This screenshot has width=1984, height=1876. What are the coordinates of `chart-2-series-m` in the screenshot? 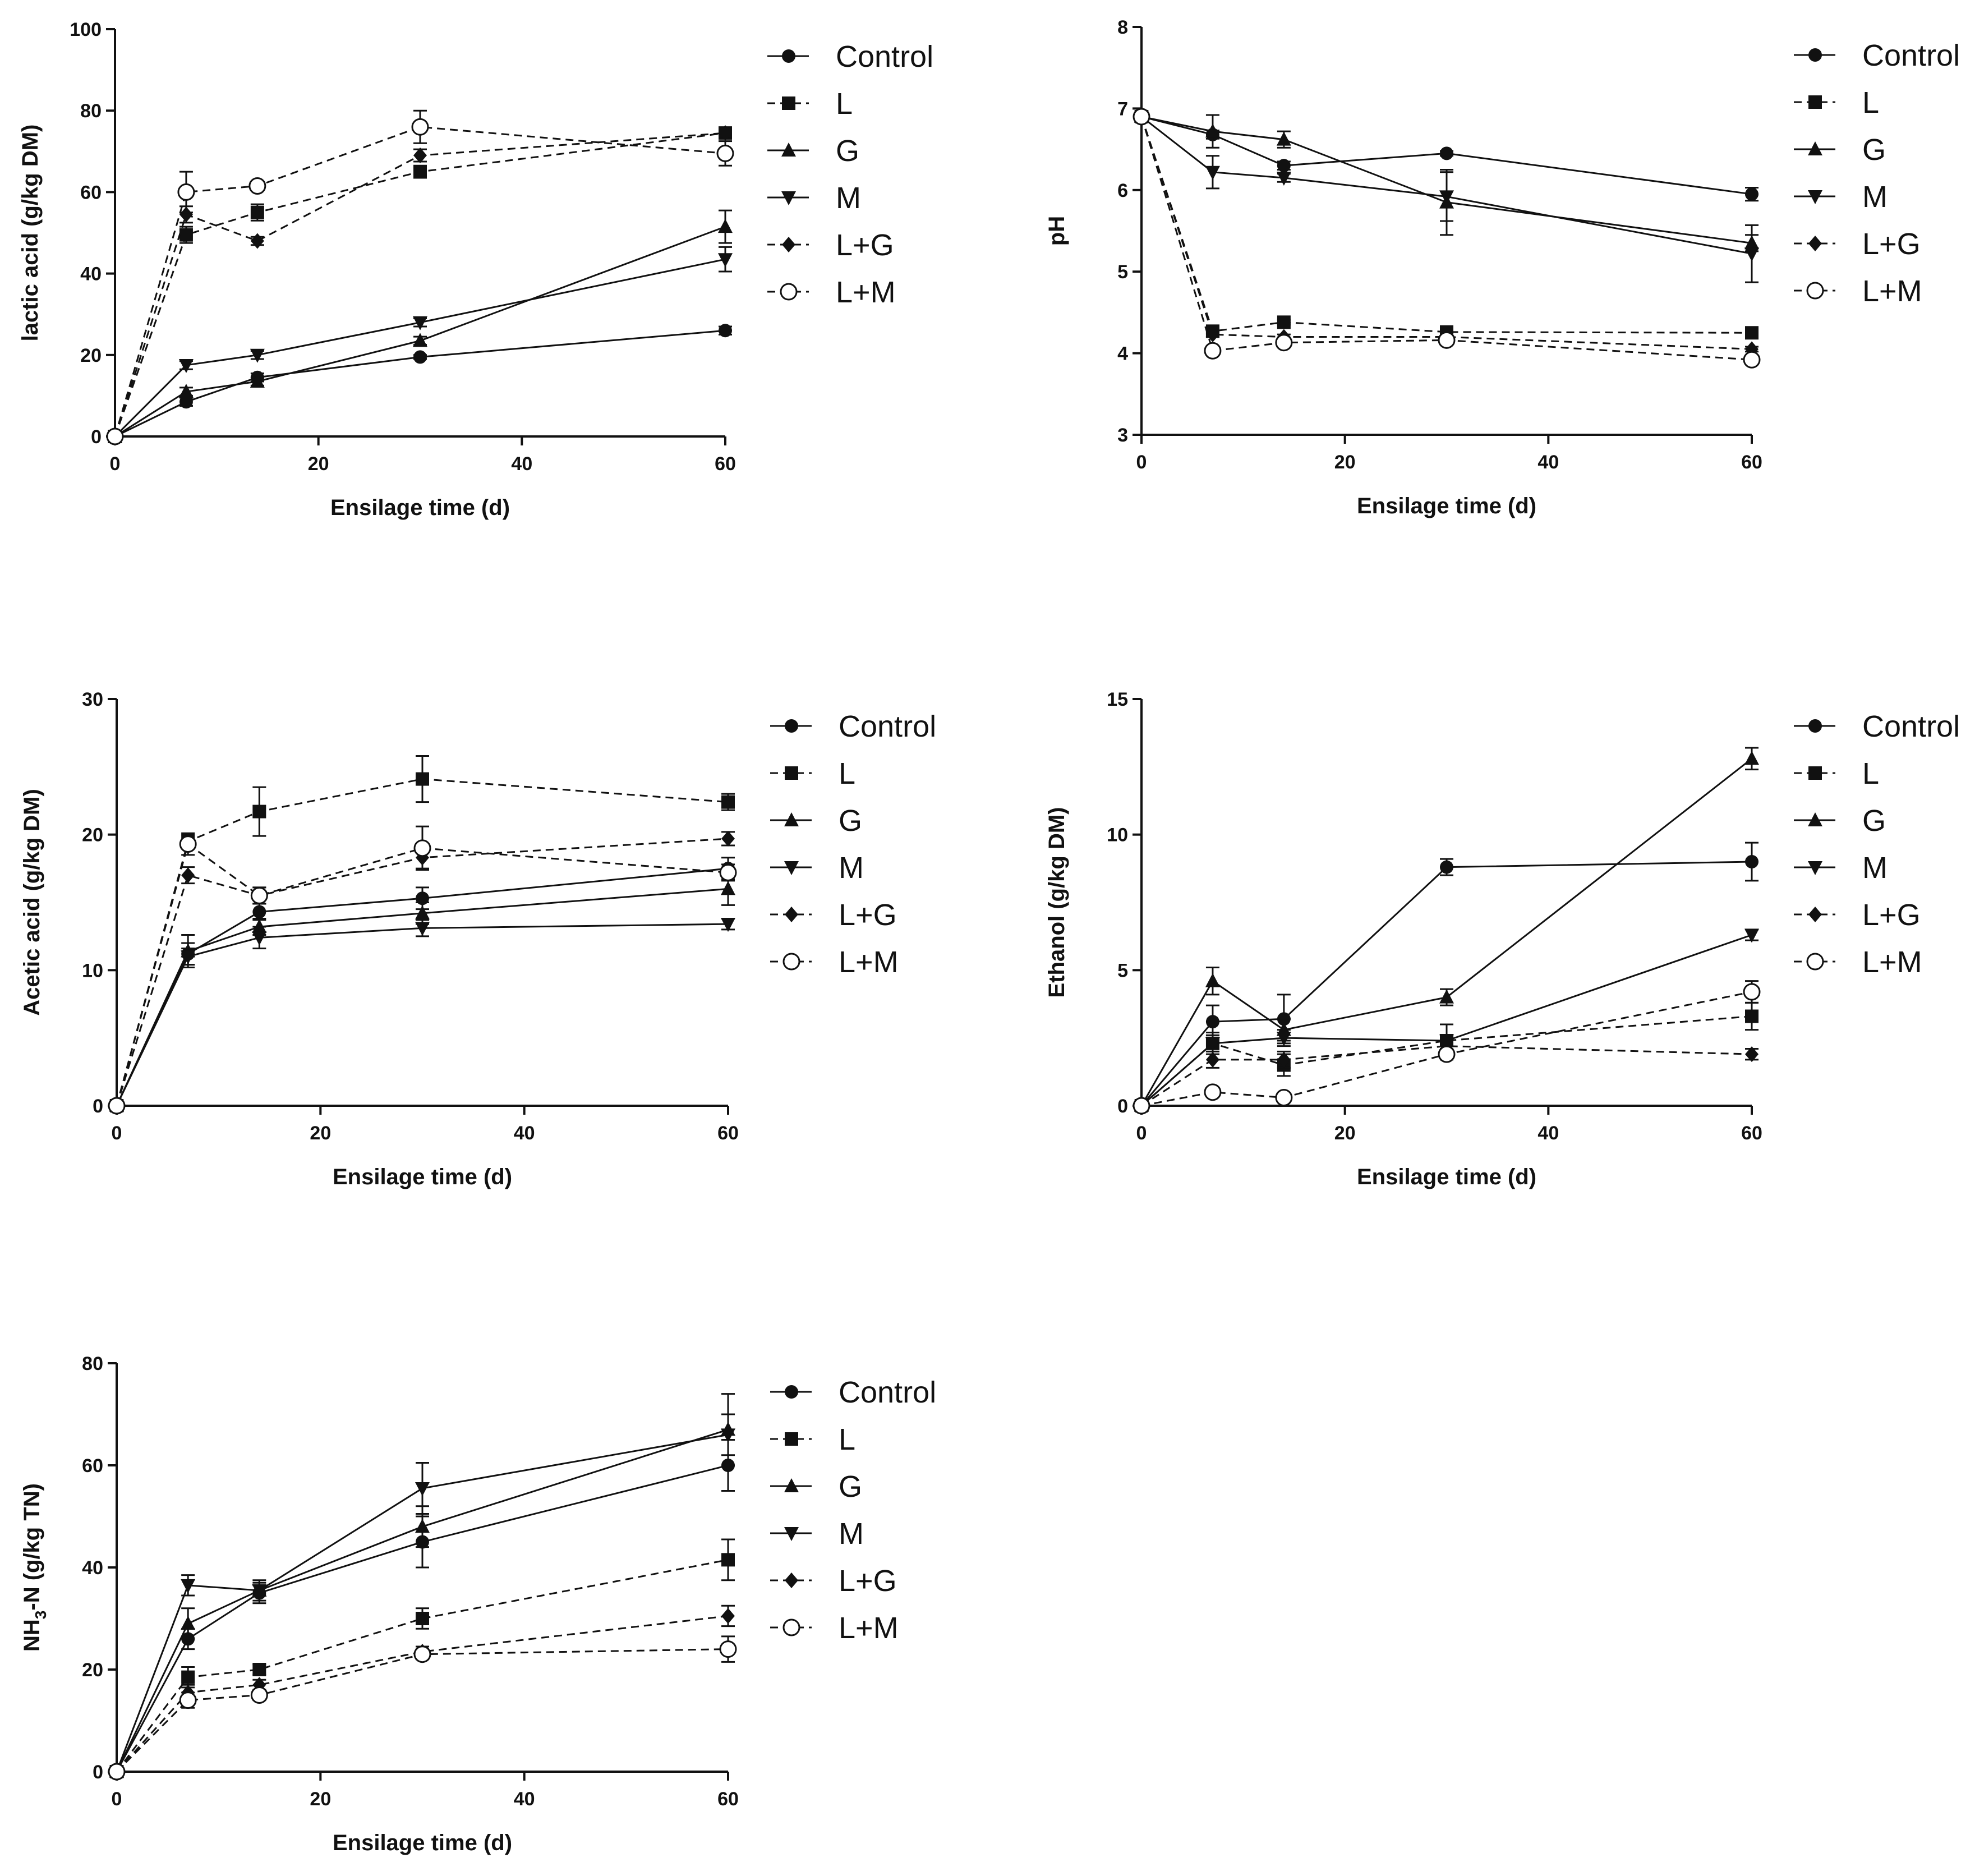 It's located at (1446, 196).